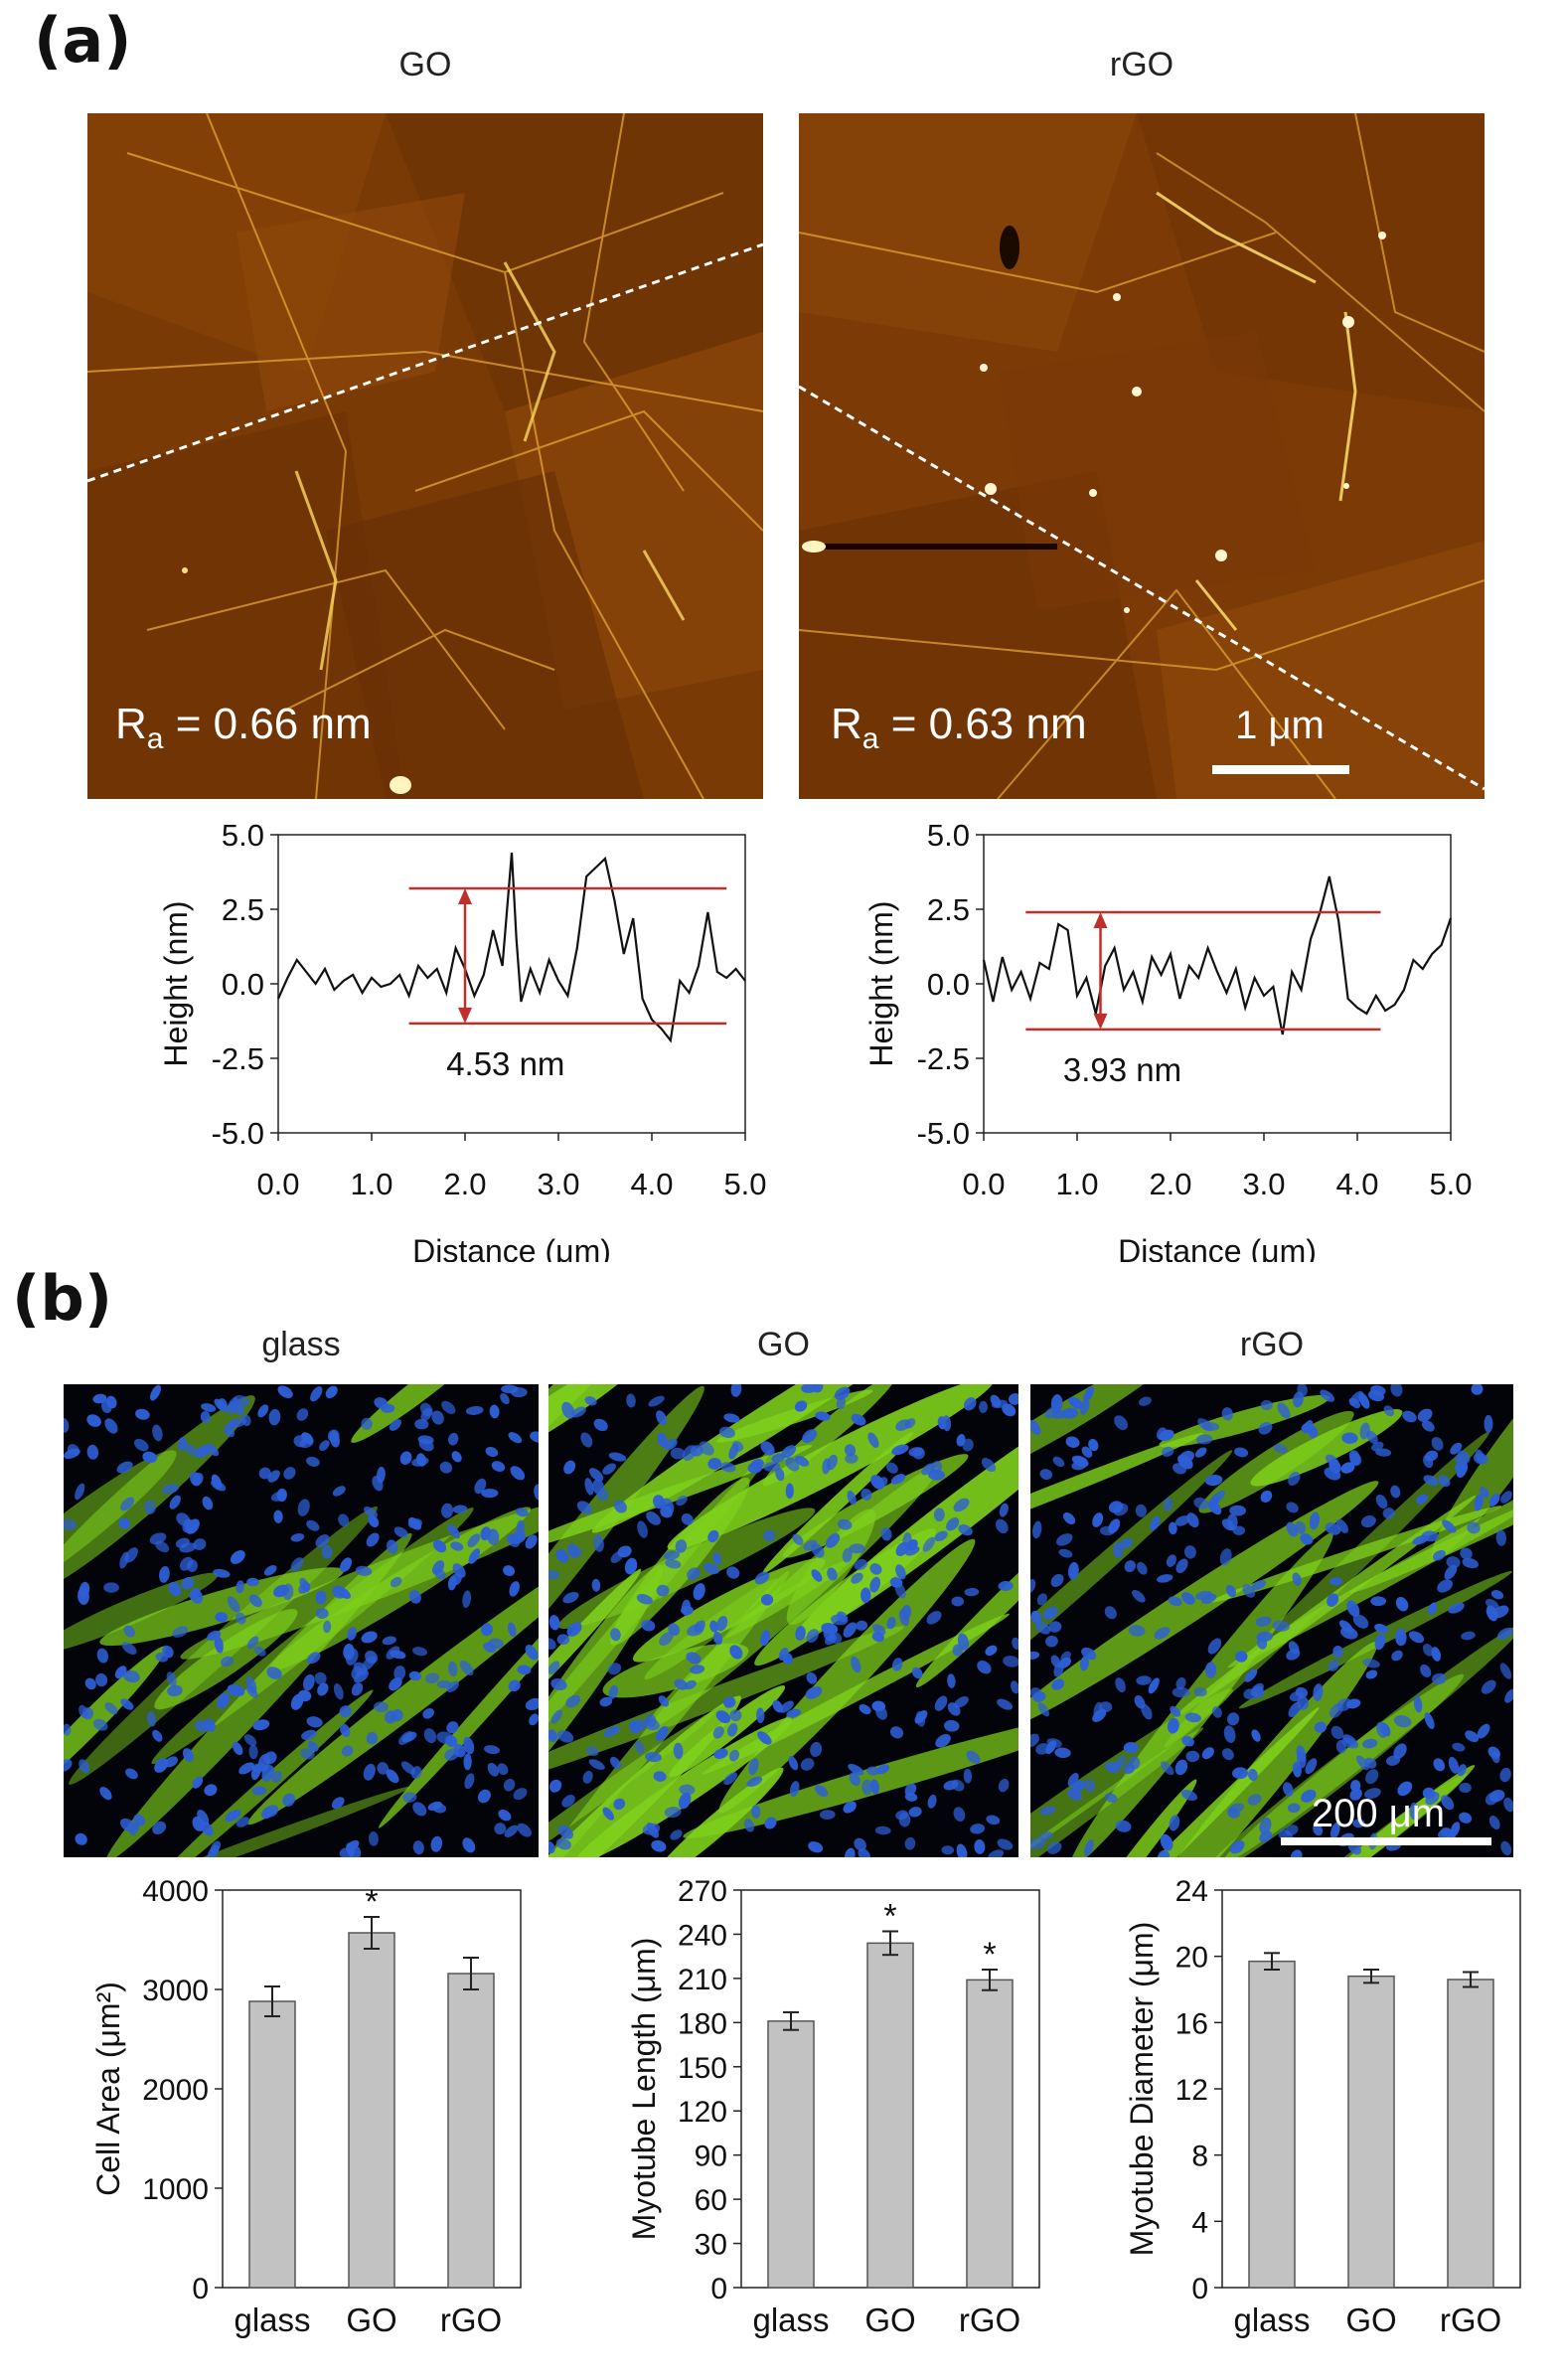  Describe the element at coordinates (784, 1344) in the screenshot. I see `fluor-go-title: GO` at that location.